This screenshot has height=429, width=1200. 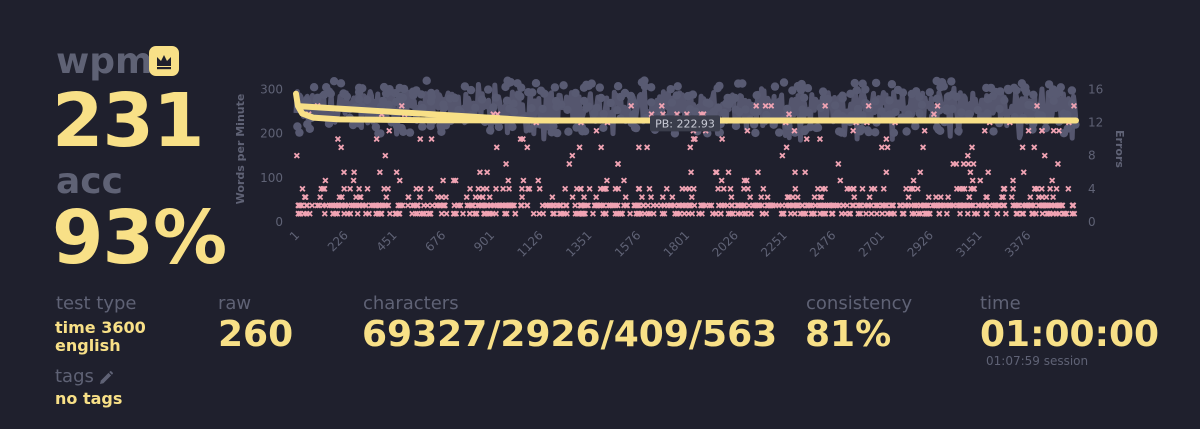 What do you see at coordinates (627, 243) in the screenshot?
I see `x-tick-label: 1576` at bounding box center [627, 243].